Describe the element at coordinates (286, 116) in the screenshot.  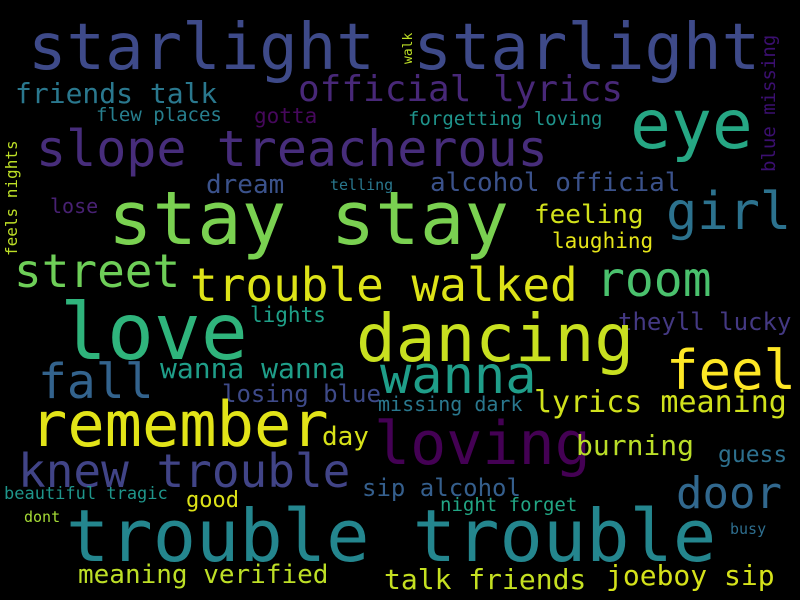
I see `word-gotta: gotta` at that location.